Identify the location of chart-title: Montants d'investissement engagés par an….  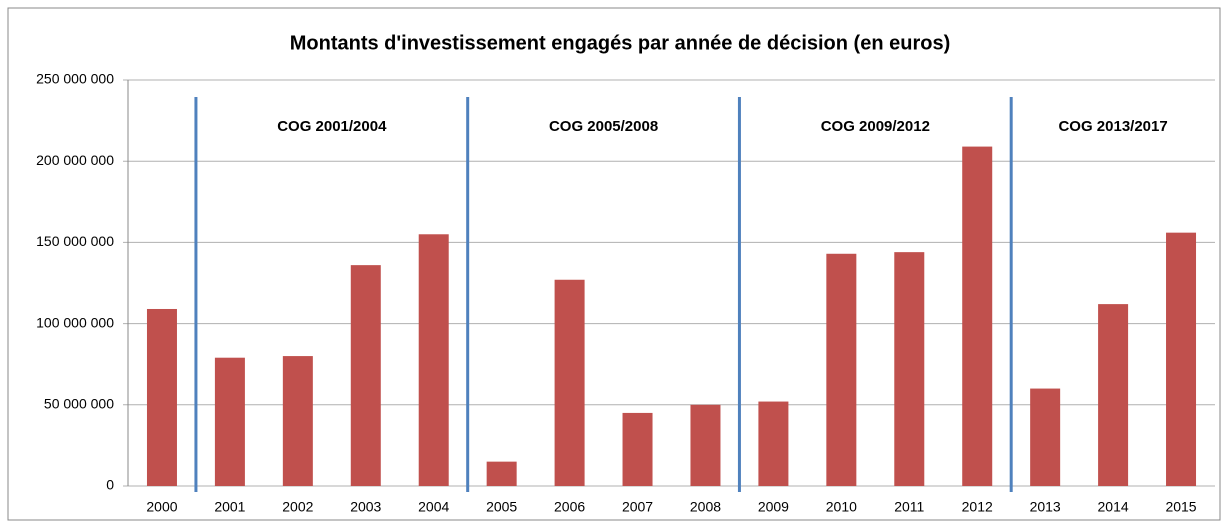
(620, 43).